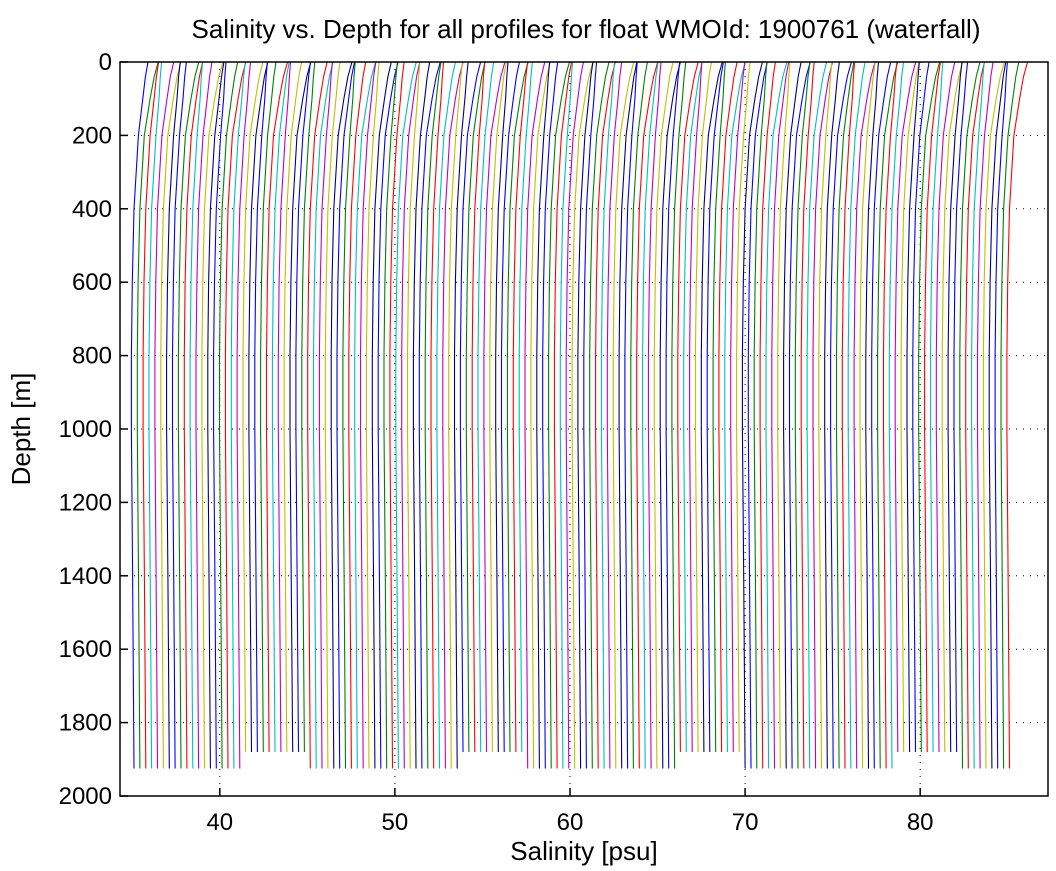 This screenshot has width=1056, height=871. What do you see at coordinates (570, 822) in the screenshot?
I see `x-tick-label: 60` at bounding box center [570, 822].